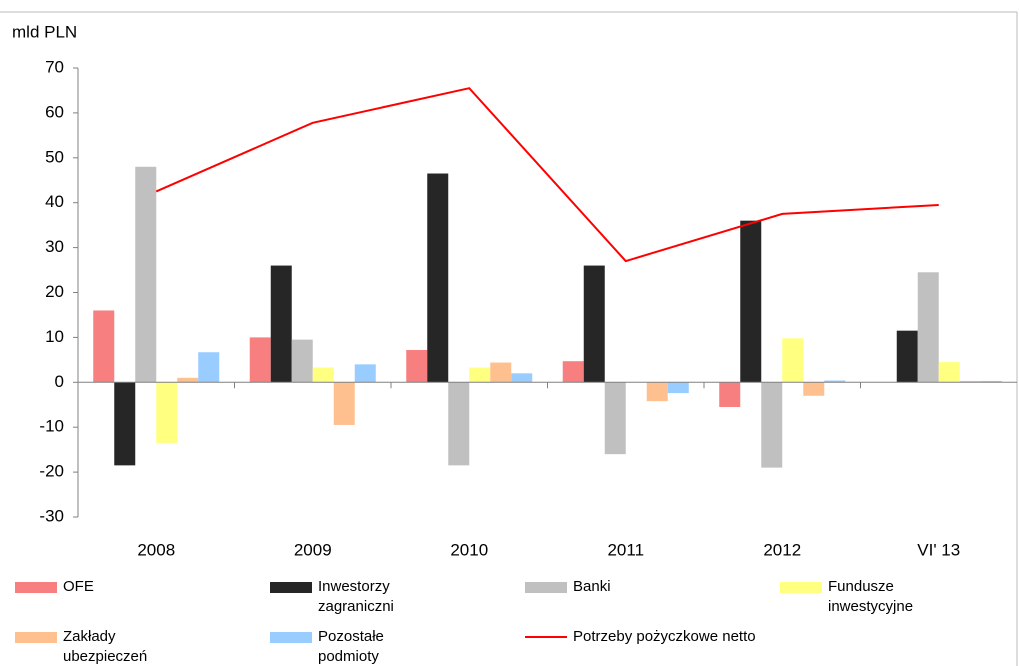 The height and width of the screenshot is (666, 1019). I want to click on x-tick-label: 2008, so click(156, 549).